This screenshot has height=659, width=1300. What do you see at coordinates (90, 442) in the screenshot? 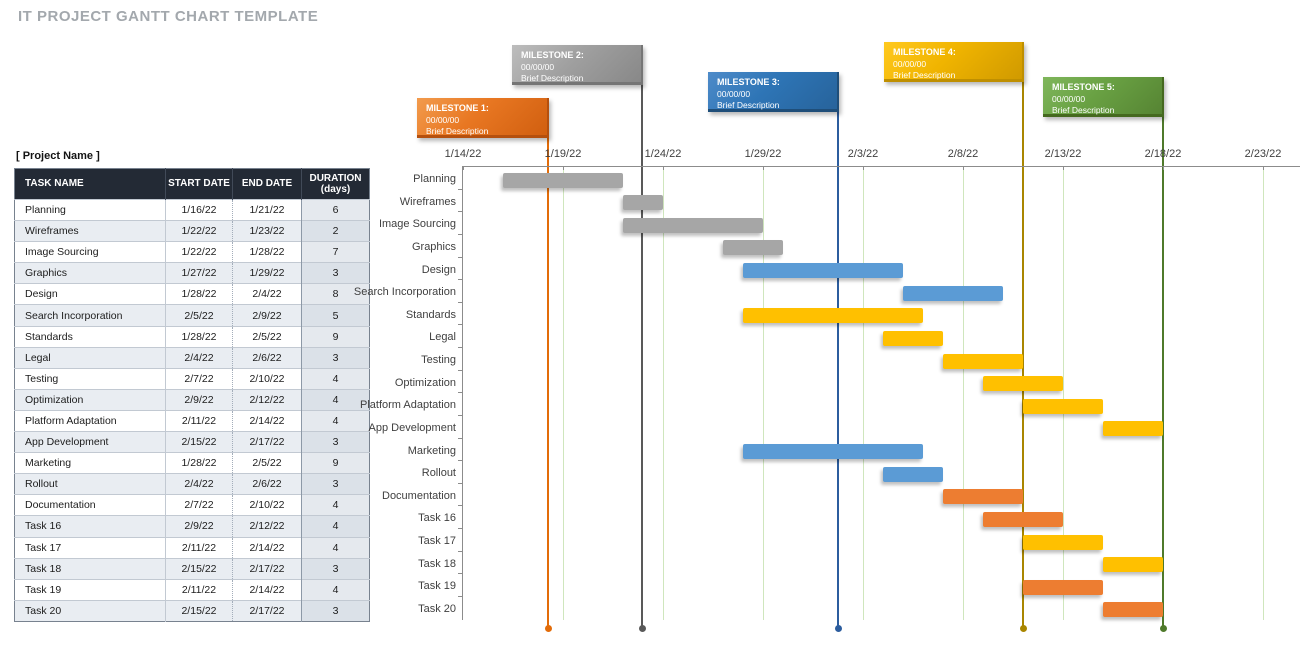
I see `task-name-cell: App Development` at bounding box center [90, 442].